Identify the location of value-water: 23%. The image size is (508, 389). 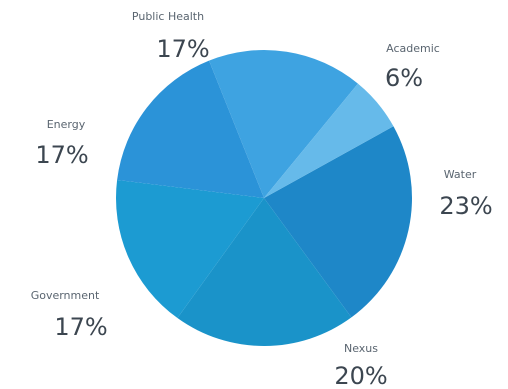
(465, 206).